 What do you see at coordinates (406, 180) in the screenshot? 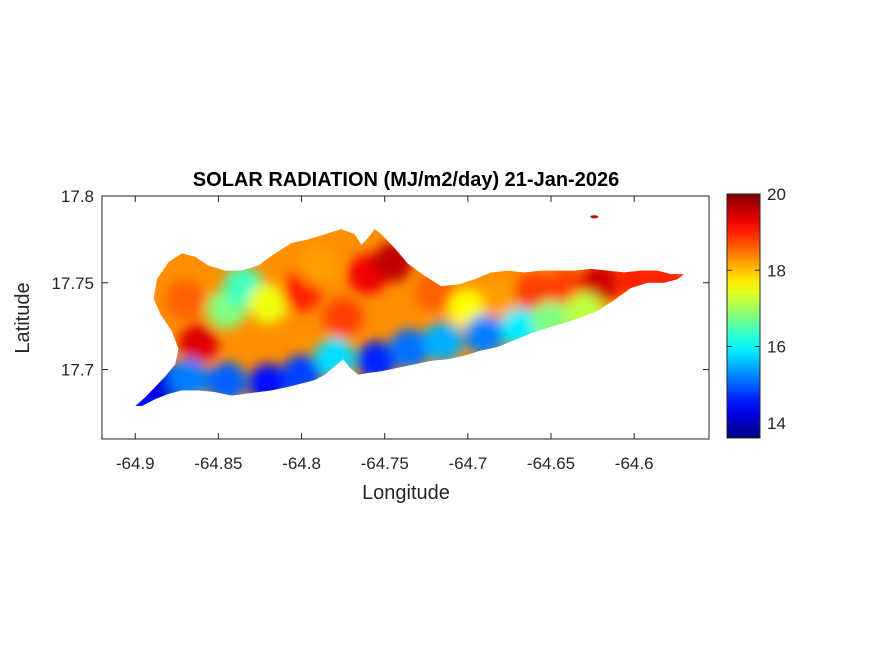
I see `chart-title: SOLAR RADIATION (MJ/m2/day) 21-Jan-2026` at bounding box center [406, 180].